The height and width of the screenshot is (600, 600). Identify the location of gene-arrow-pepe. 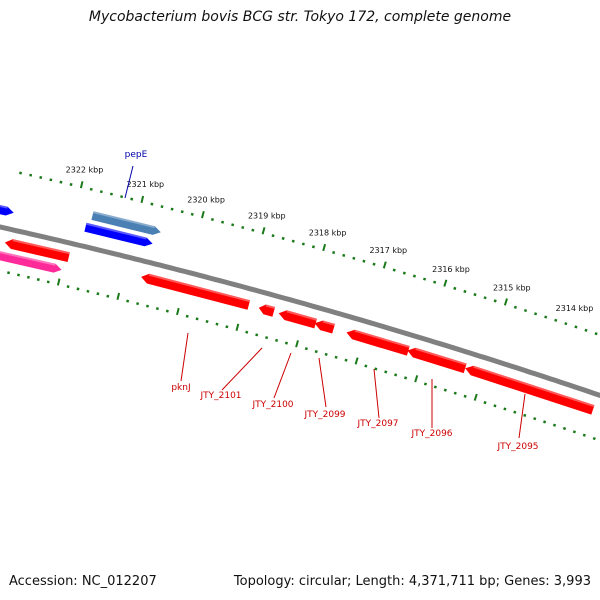
(126, 223).